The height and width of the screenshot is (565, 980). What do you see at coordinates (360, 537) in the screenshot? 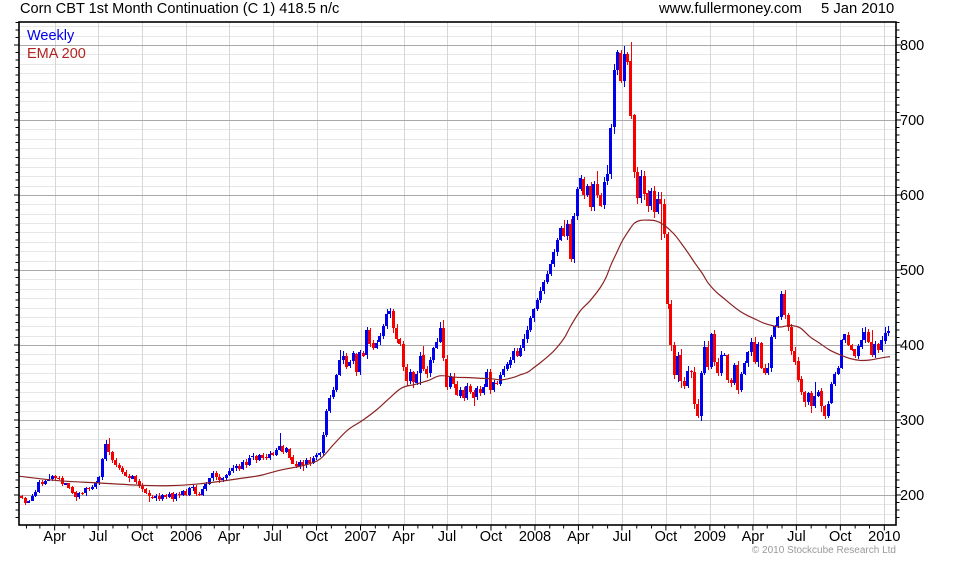
I see `svg-text: 2007` at bounding box center [360, 537].